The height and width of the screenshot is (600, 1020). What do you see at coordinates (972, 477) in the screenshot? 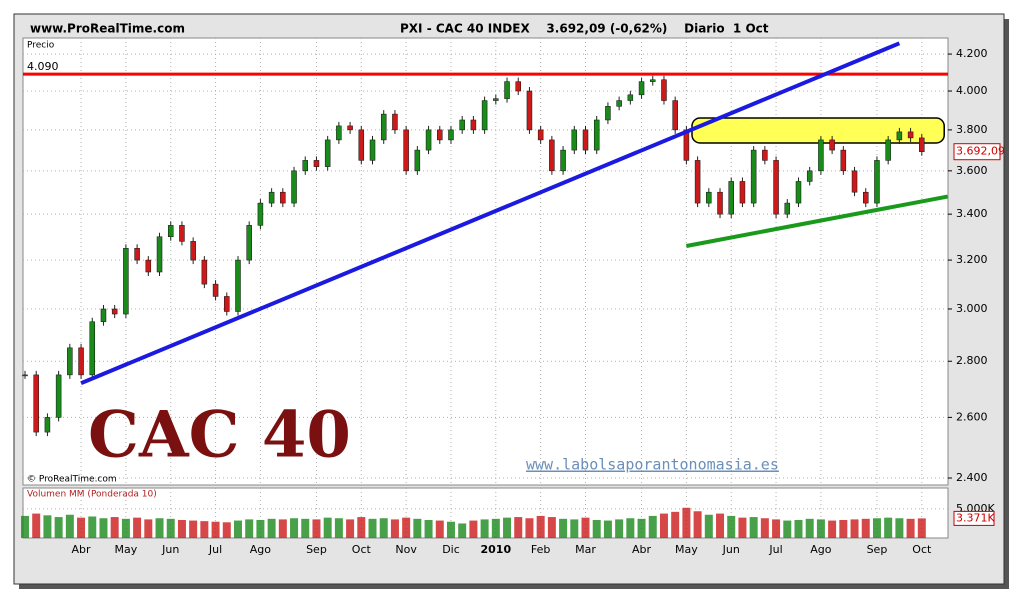
I see `y-tick-label: 2.400` at bounding box center [972, 477].